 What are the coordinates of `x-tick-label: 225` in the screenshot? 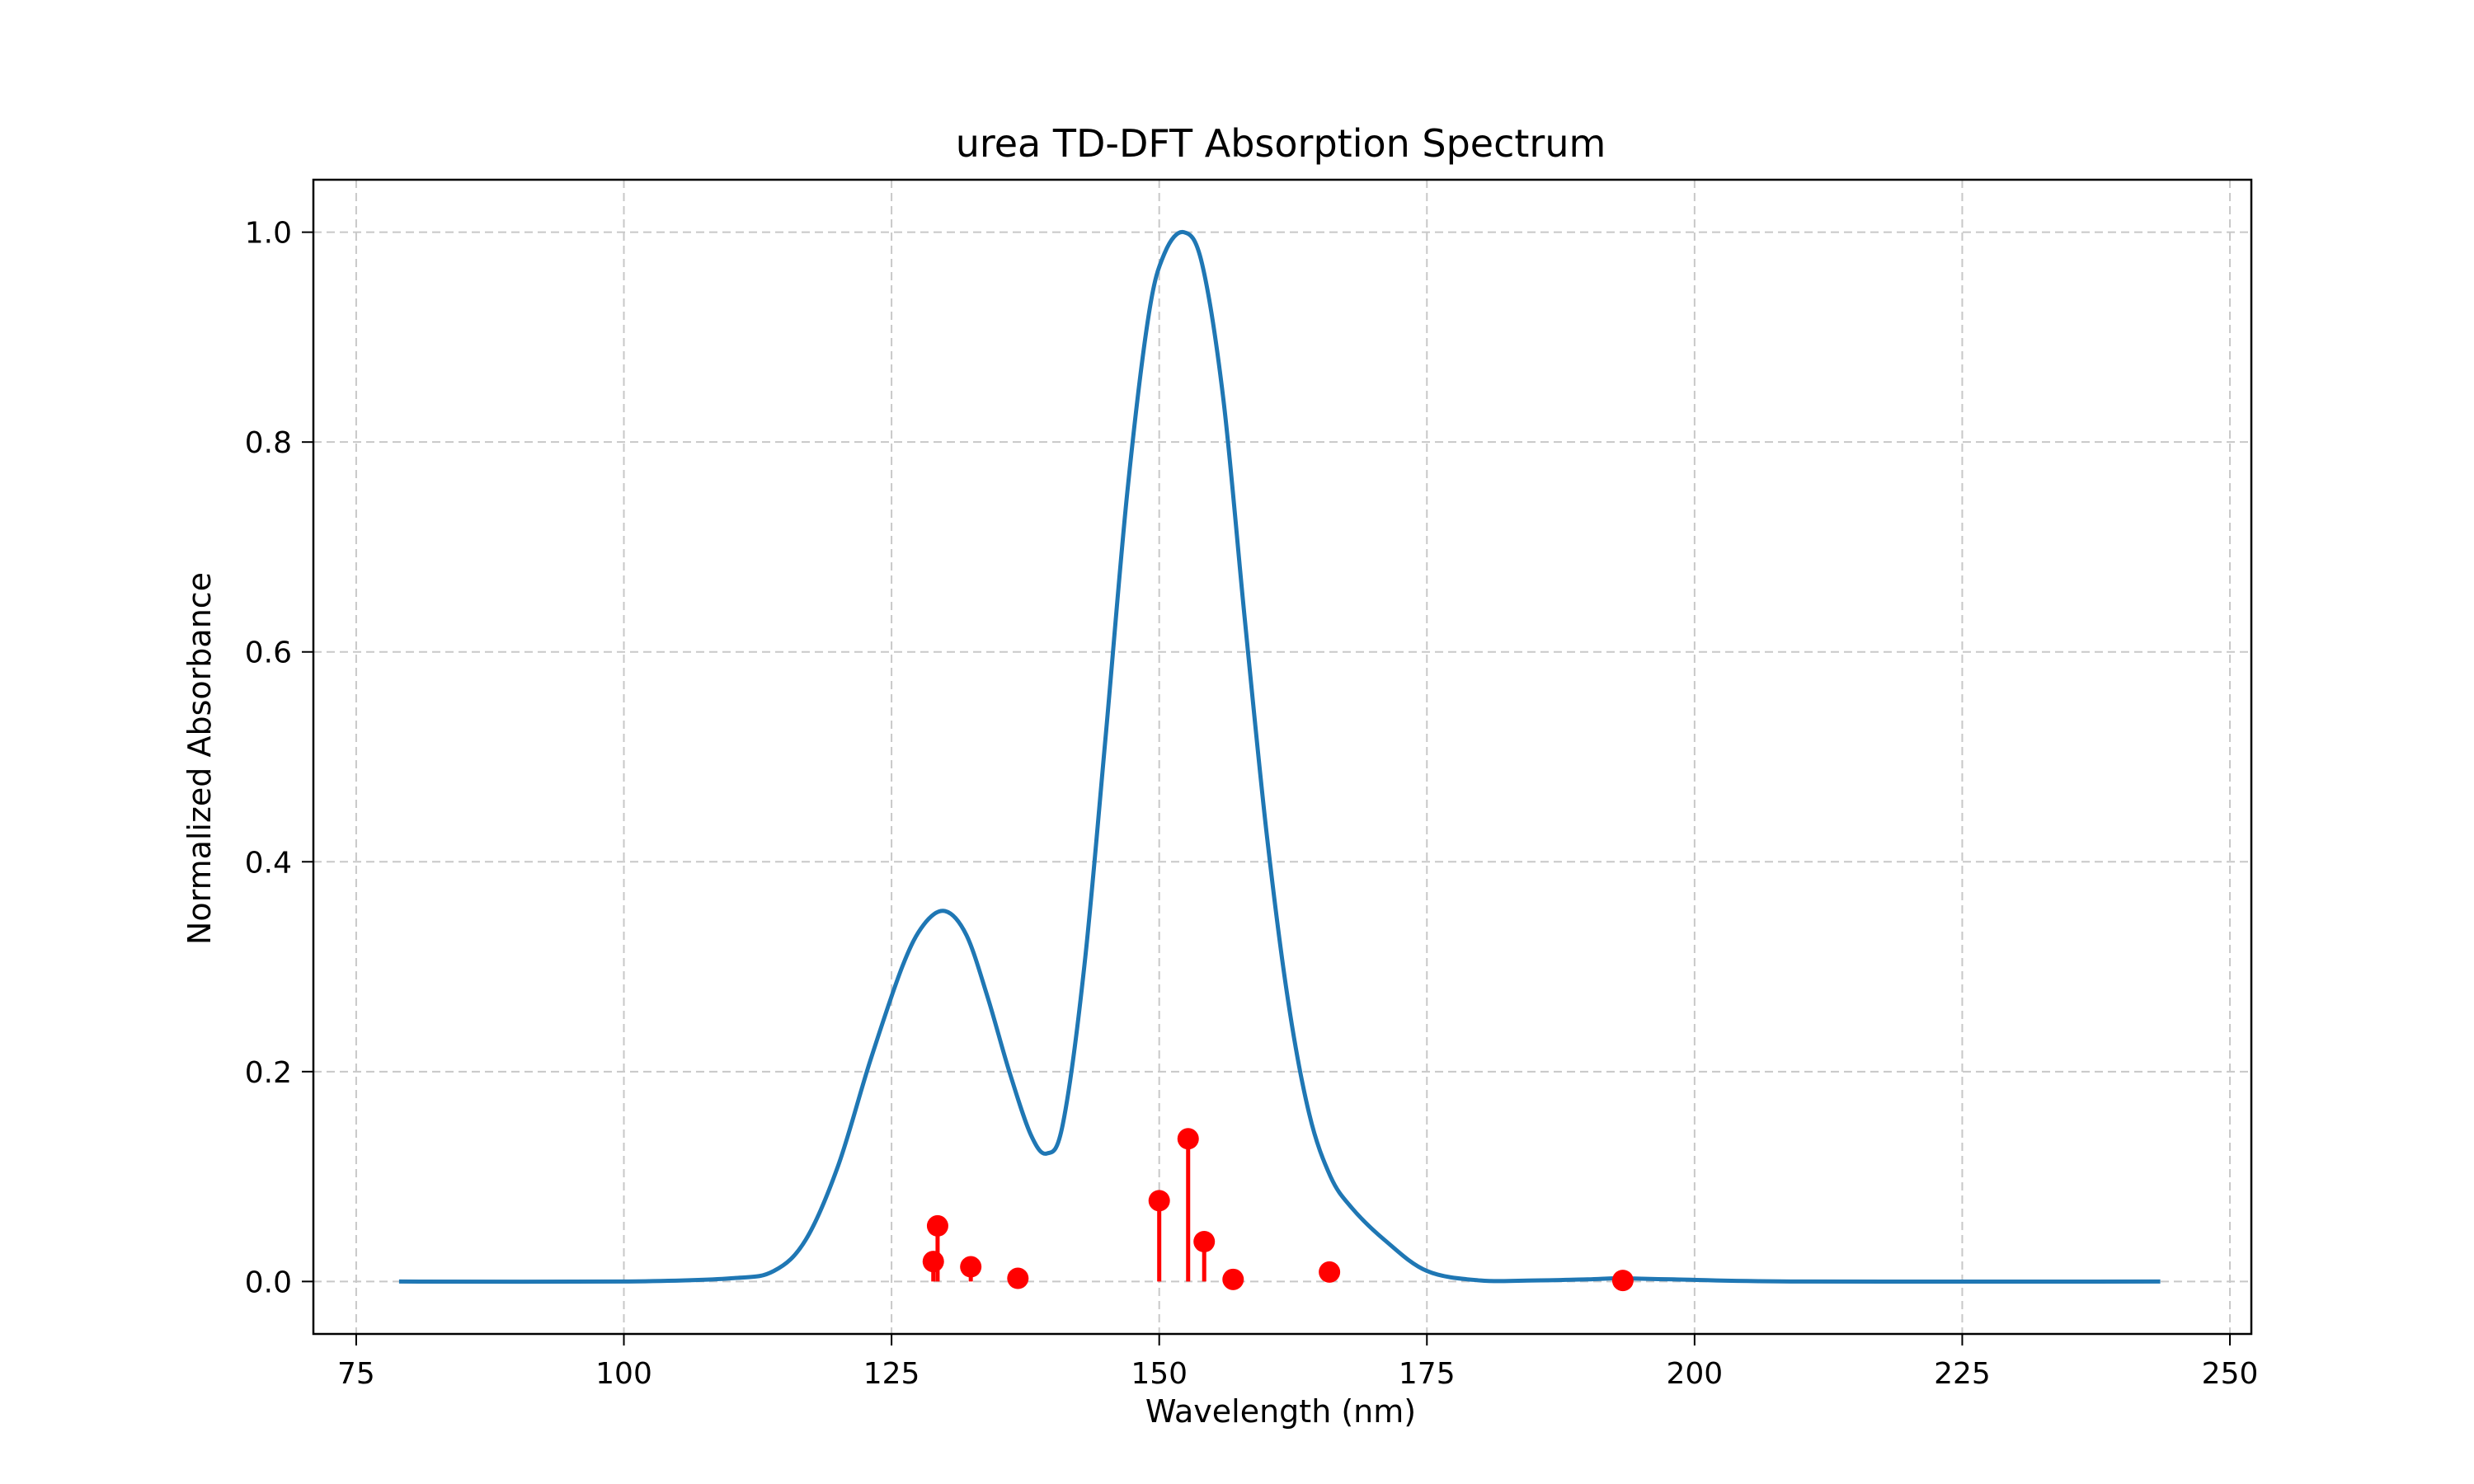 It's located at (1962, 1374).